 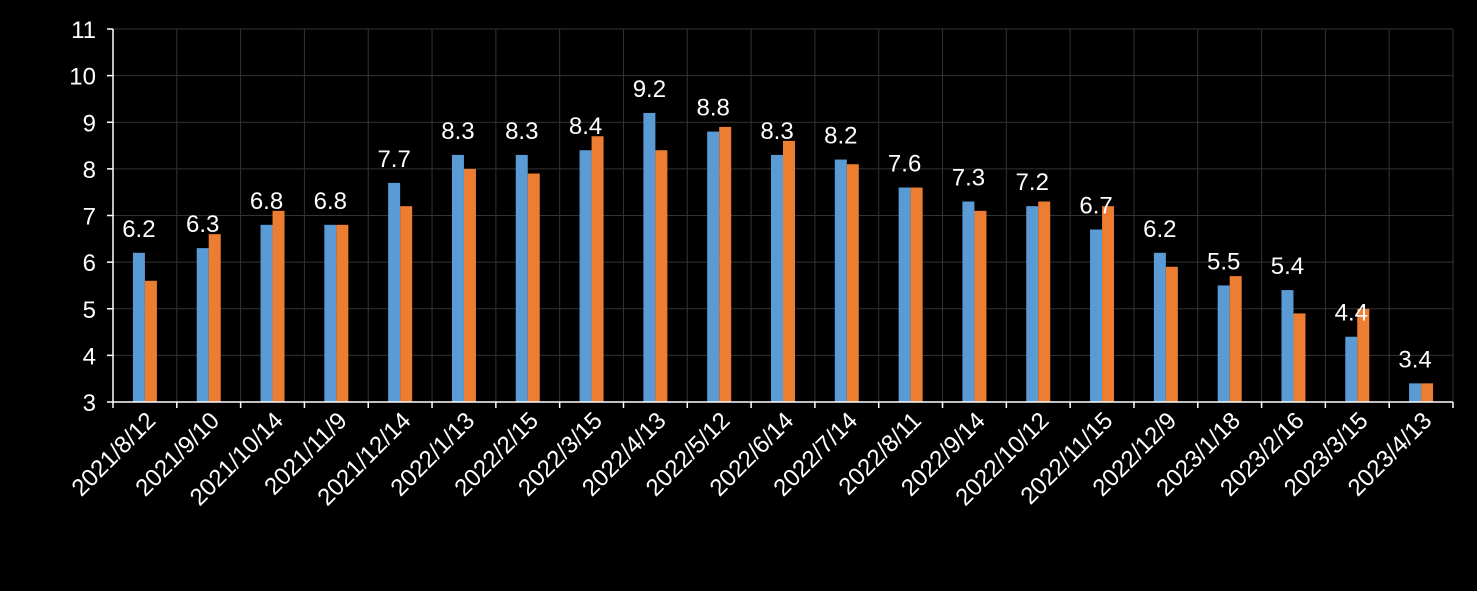 What do you see at coordinates (89, 263) in the screenshot?
I see `y-tick-label: 6` at bounding box center [89, 263].